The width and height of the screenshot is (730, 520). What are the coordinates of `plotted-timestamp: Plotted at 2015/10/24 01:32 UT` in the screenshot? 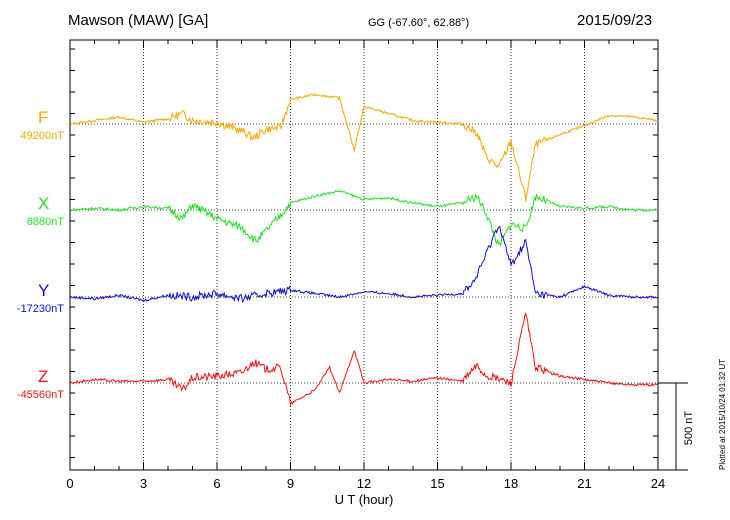 It's located at (722, 414).